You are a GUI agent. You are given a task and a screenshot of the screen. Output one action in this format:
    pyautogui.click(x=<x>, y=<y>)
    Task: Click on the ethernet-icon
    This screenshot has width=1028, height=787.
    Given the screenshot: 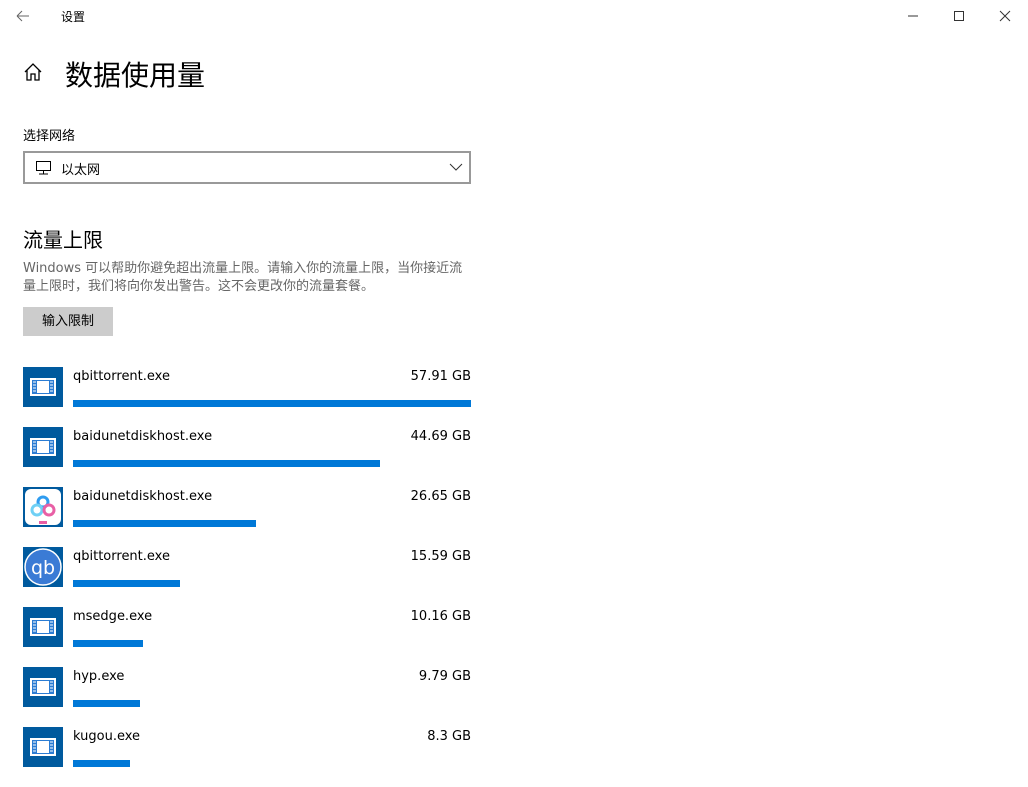 What is the action you would take?
    pyautogui.click(x=43, y=168)
    